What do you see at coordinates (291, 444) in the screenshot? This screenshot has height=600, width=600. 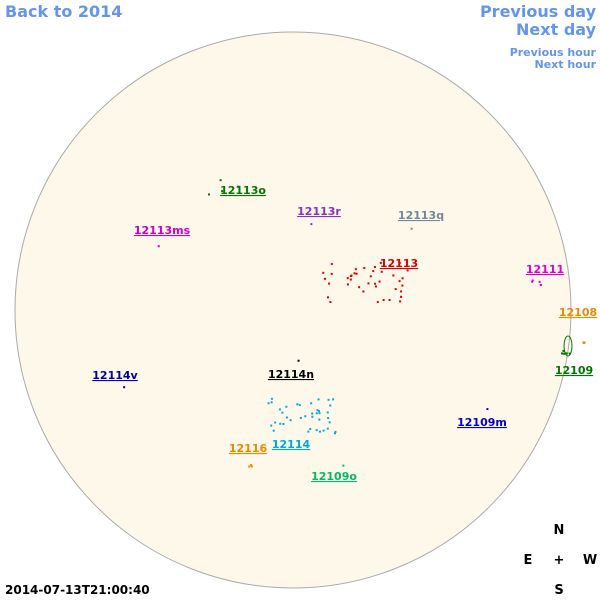 I see `region-label: 12114` at bounding box center [291, 444].